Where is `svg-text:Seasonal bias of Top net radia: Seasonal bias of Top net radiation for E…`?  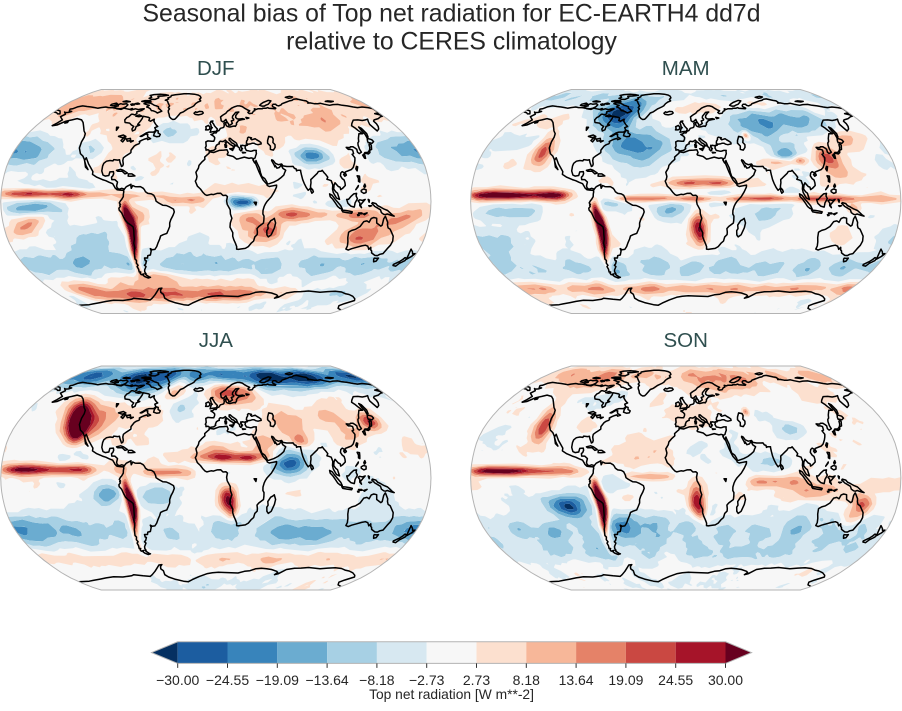 svg-text:Seasonal bias of Top net radia: Seasonal bias of Top net radiation for E… is located at coordinates (452, 14).